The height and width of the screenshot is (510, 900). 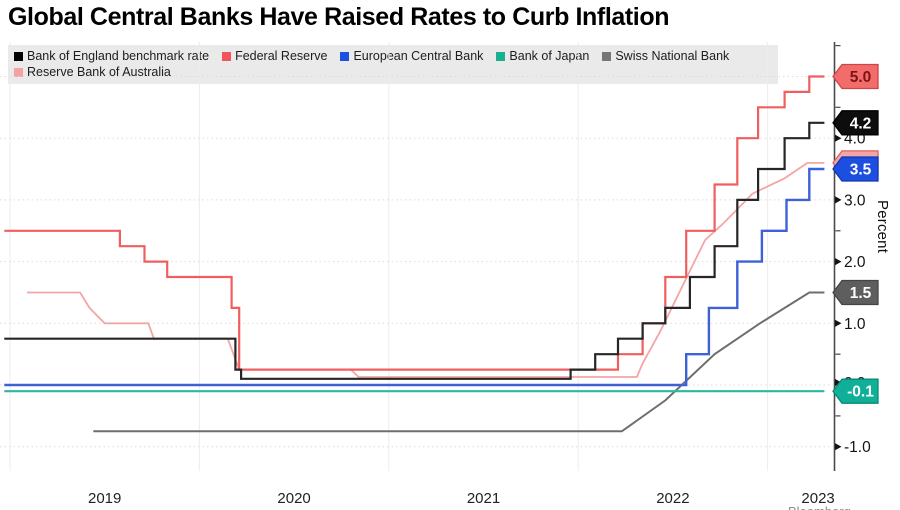 I want to click on legend-label: Federal Reserve, so click(x=281, y=56).